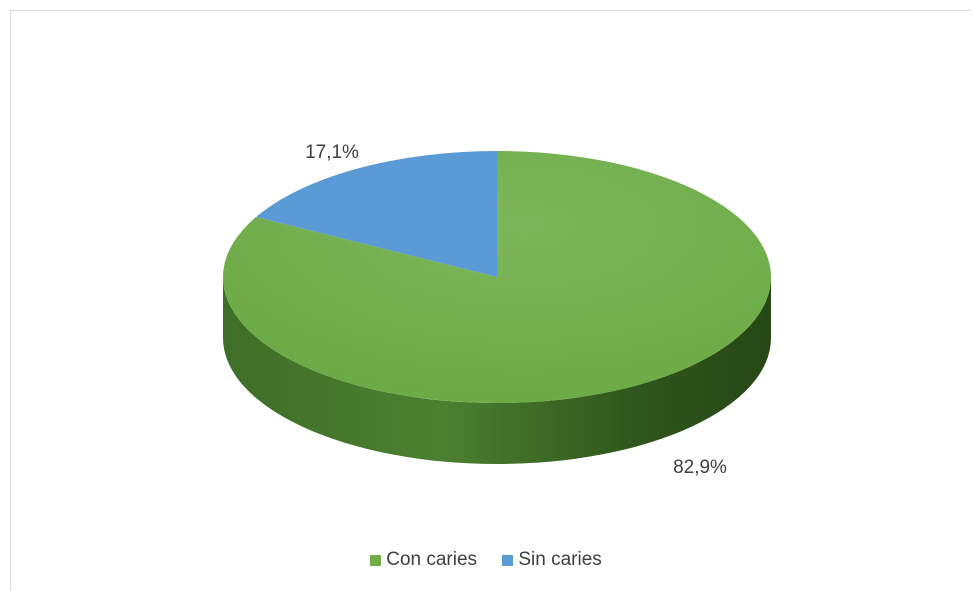 The image size is (972, 591). Describe the element at coordinates (486, 560) in the screenshot. I see `legend: Con caries Sin caries` at that location.